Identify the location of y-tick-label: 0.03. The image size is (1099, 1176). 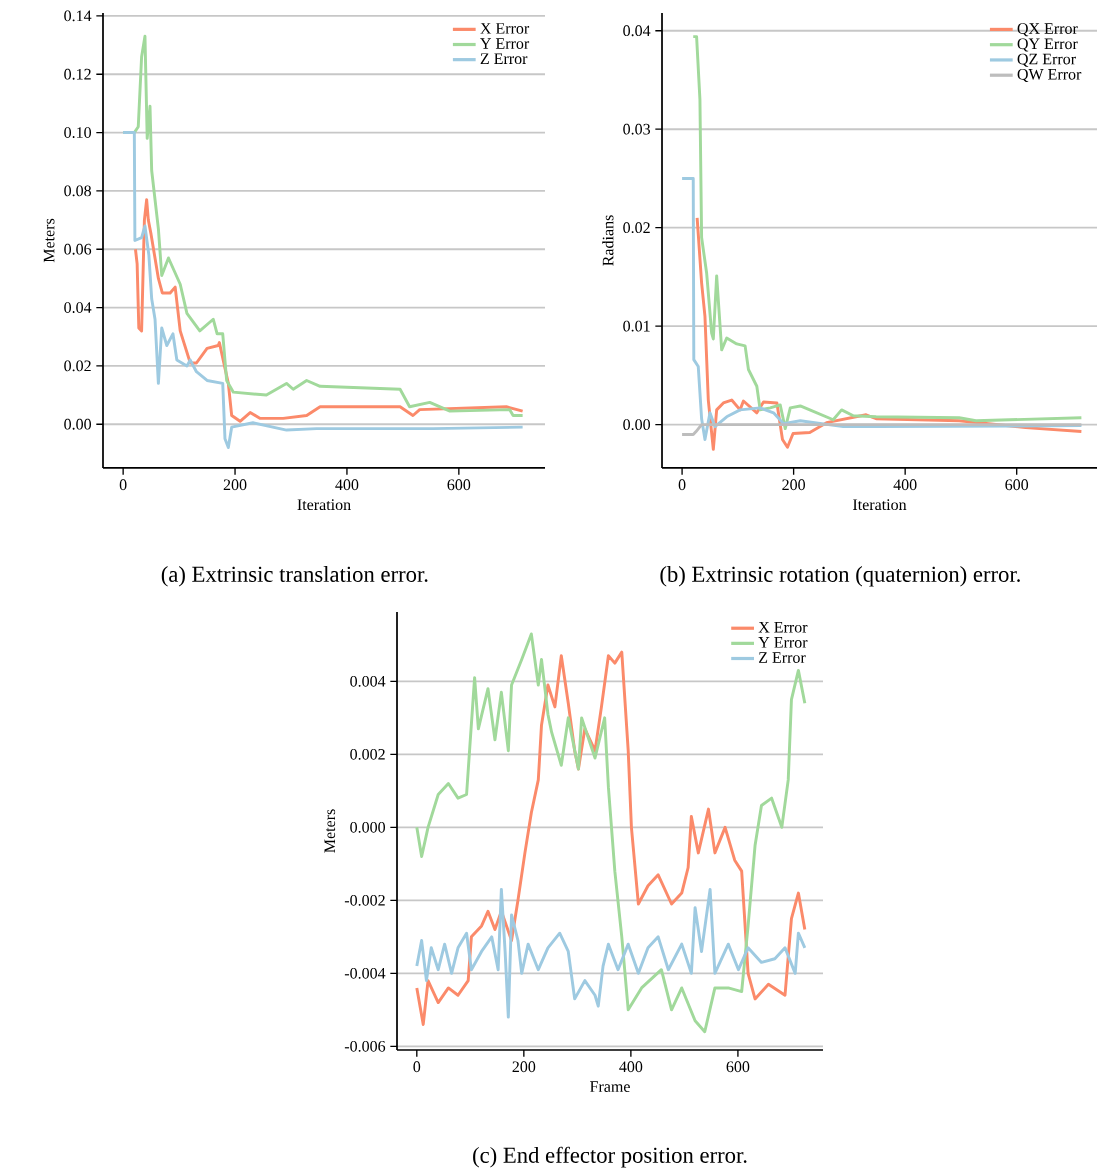
(637, 129).